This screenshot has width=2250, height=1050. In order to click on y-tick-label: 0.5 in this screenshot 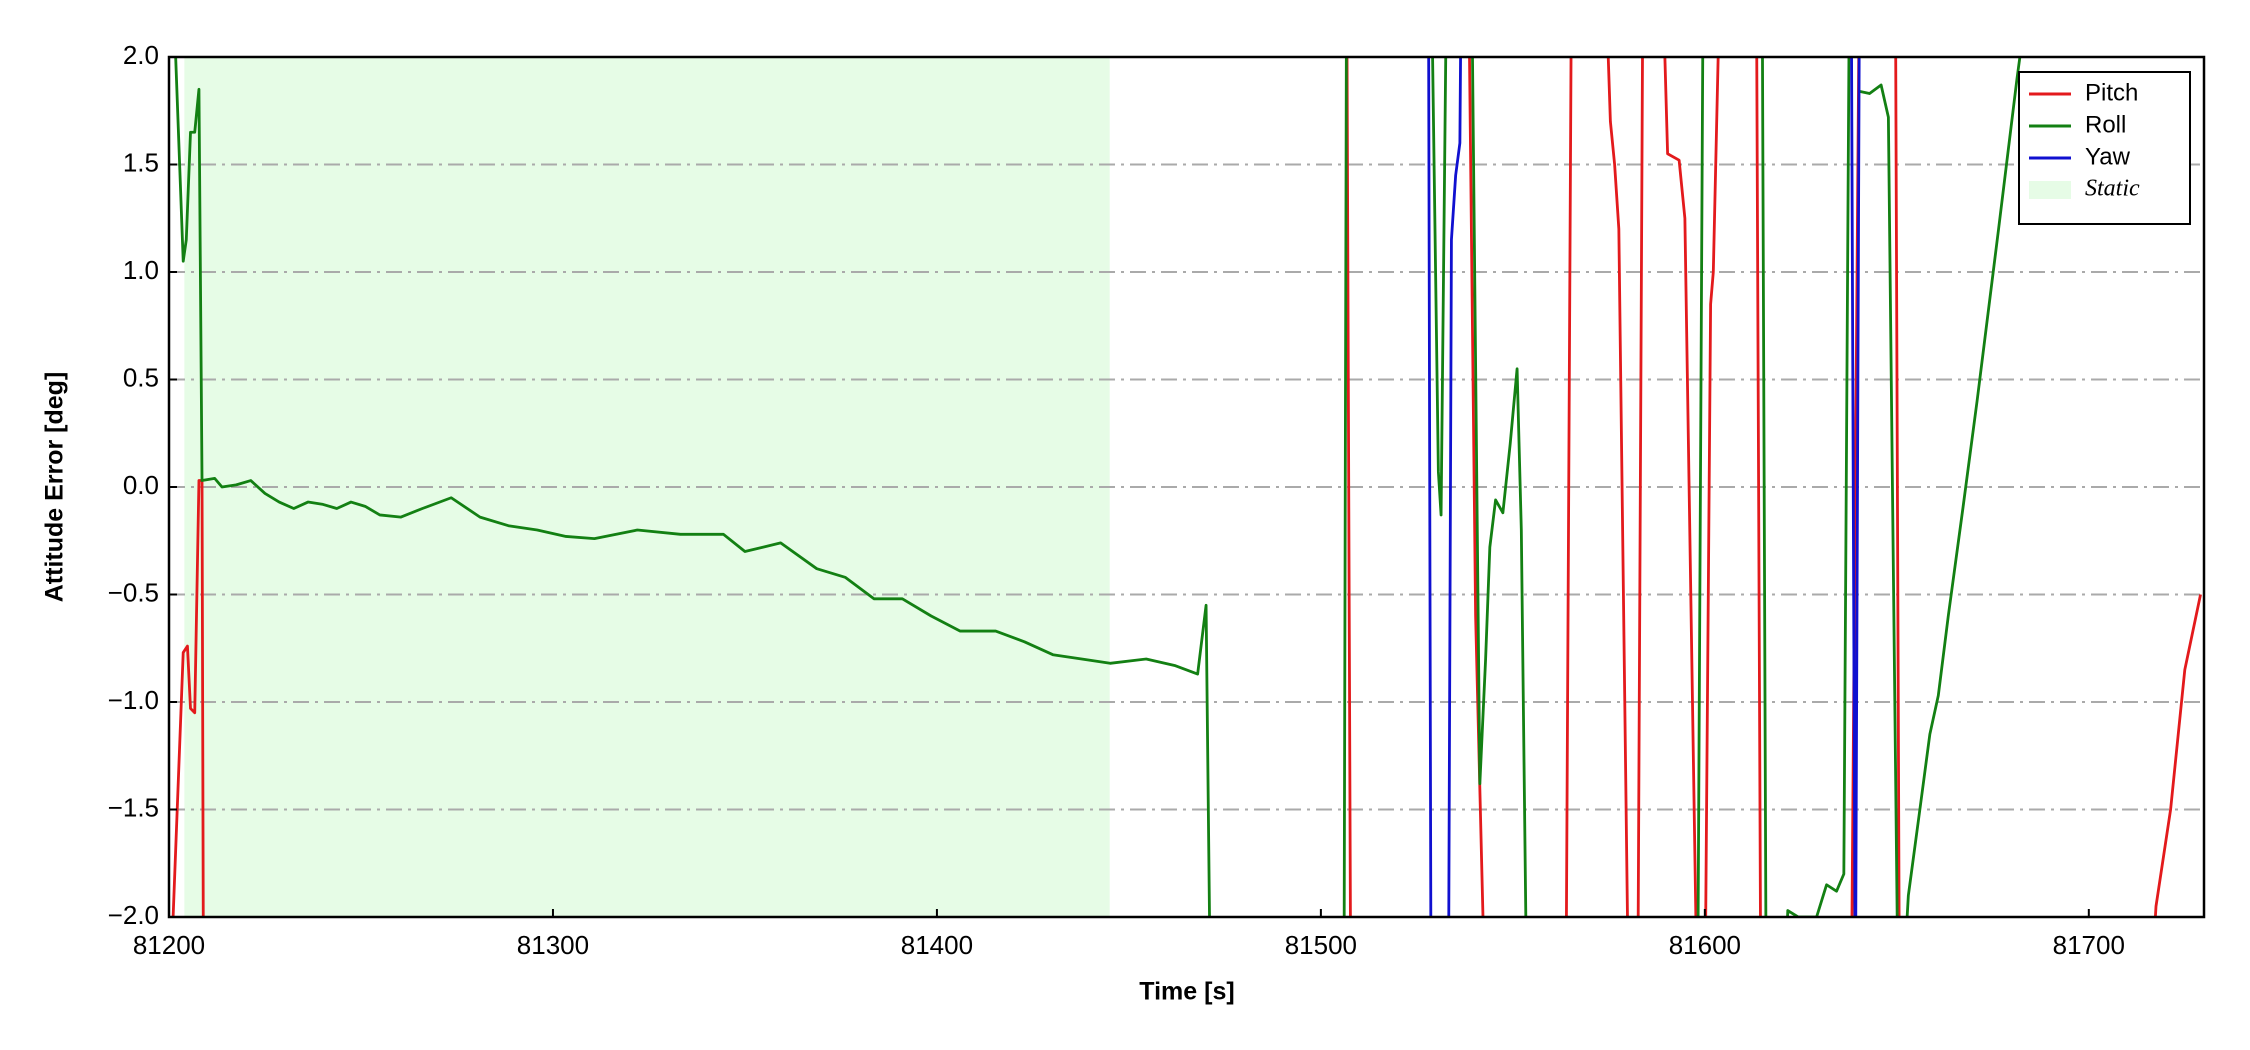, I will do `click(141, 377)`.